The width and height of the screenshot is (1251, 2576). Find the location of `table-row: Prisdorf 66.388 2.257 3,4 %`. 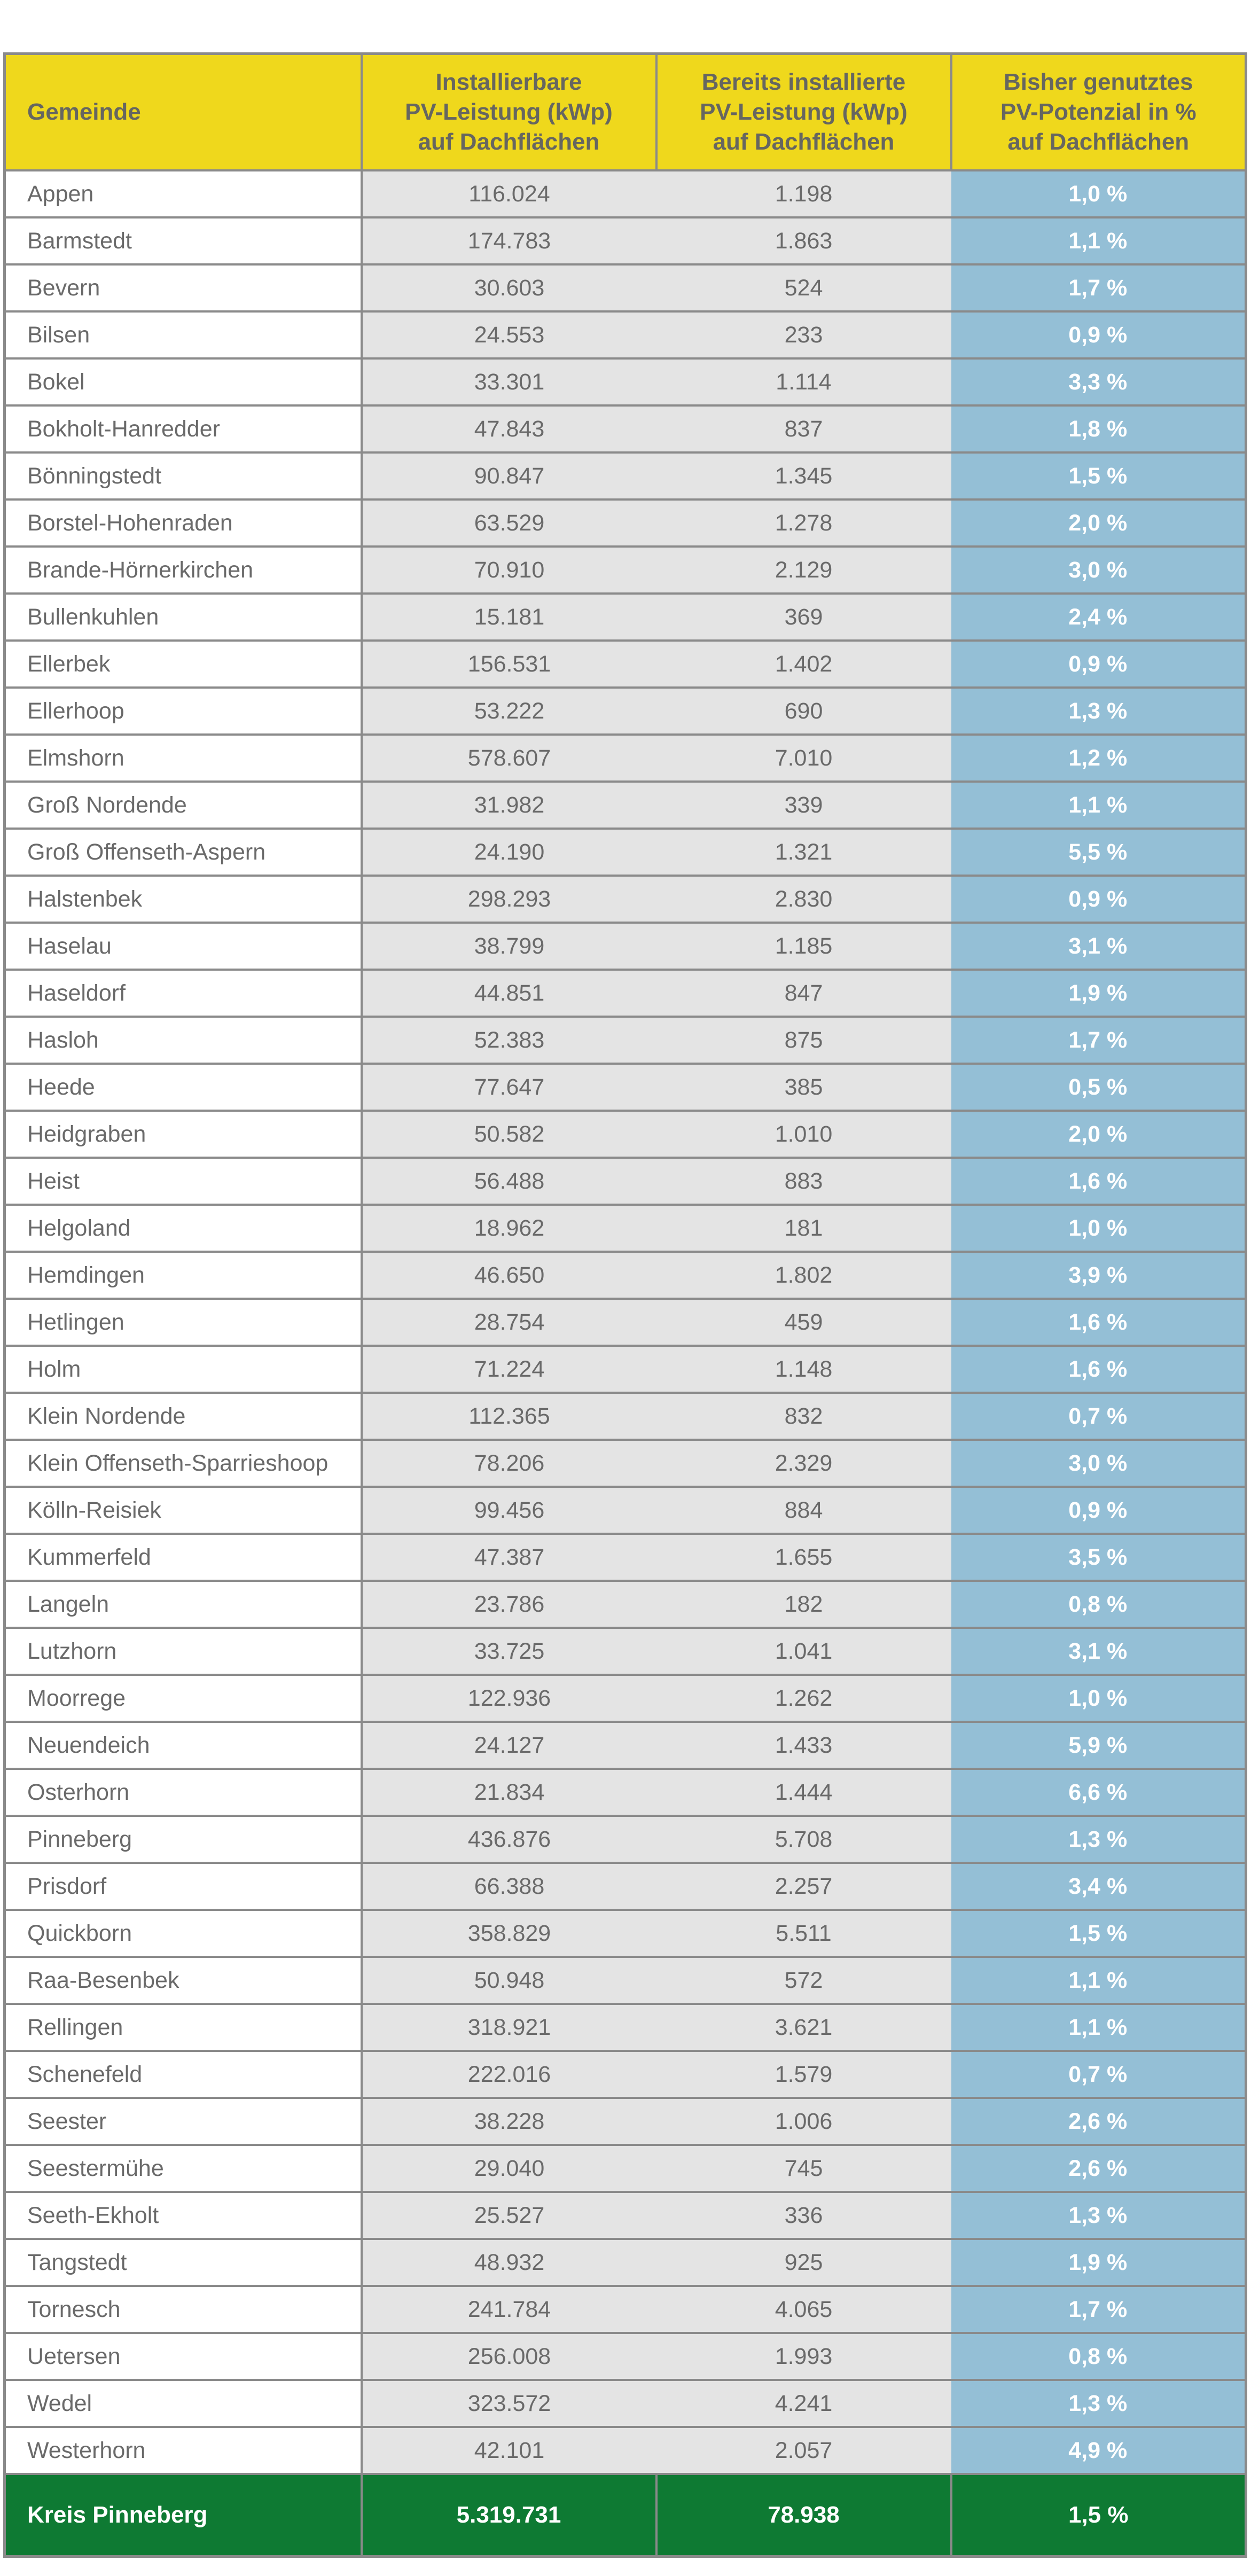

table-row: Prisdorf 66.388 2.257 3,4 % is located at coordinates (625, 1886).